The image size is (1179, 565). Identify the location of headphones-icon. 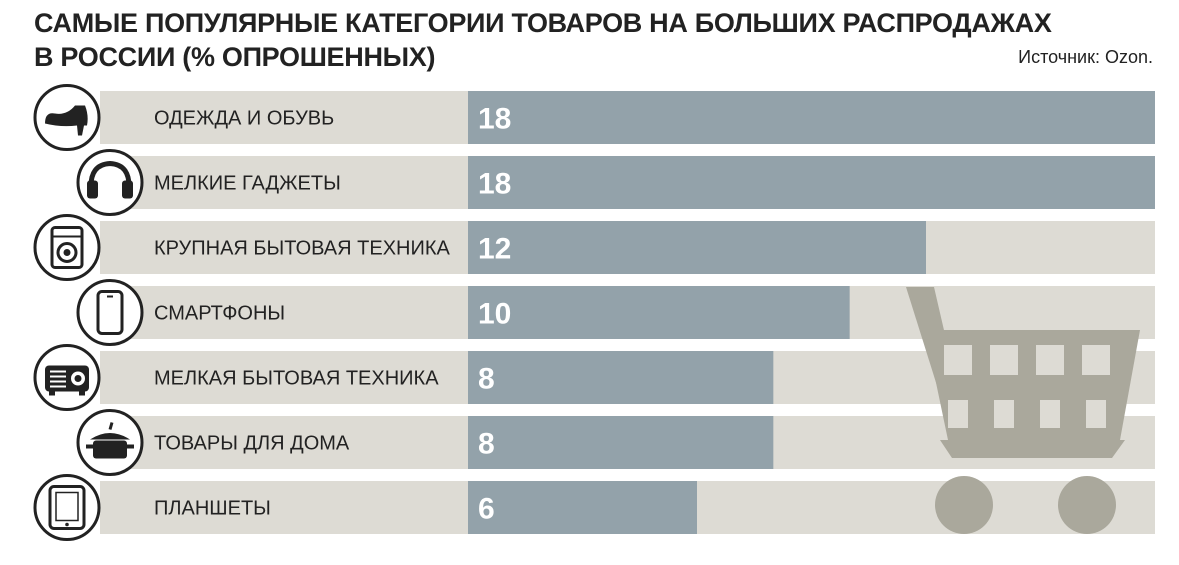
(110, 182).